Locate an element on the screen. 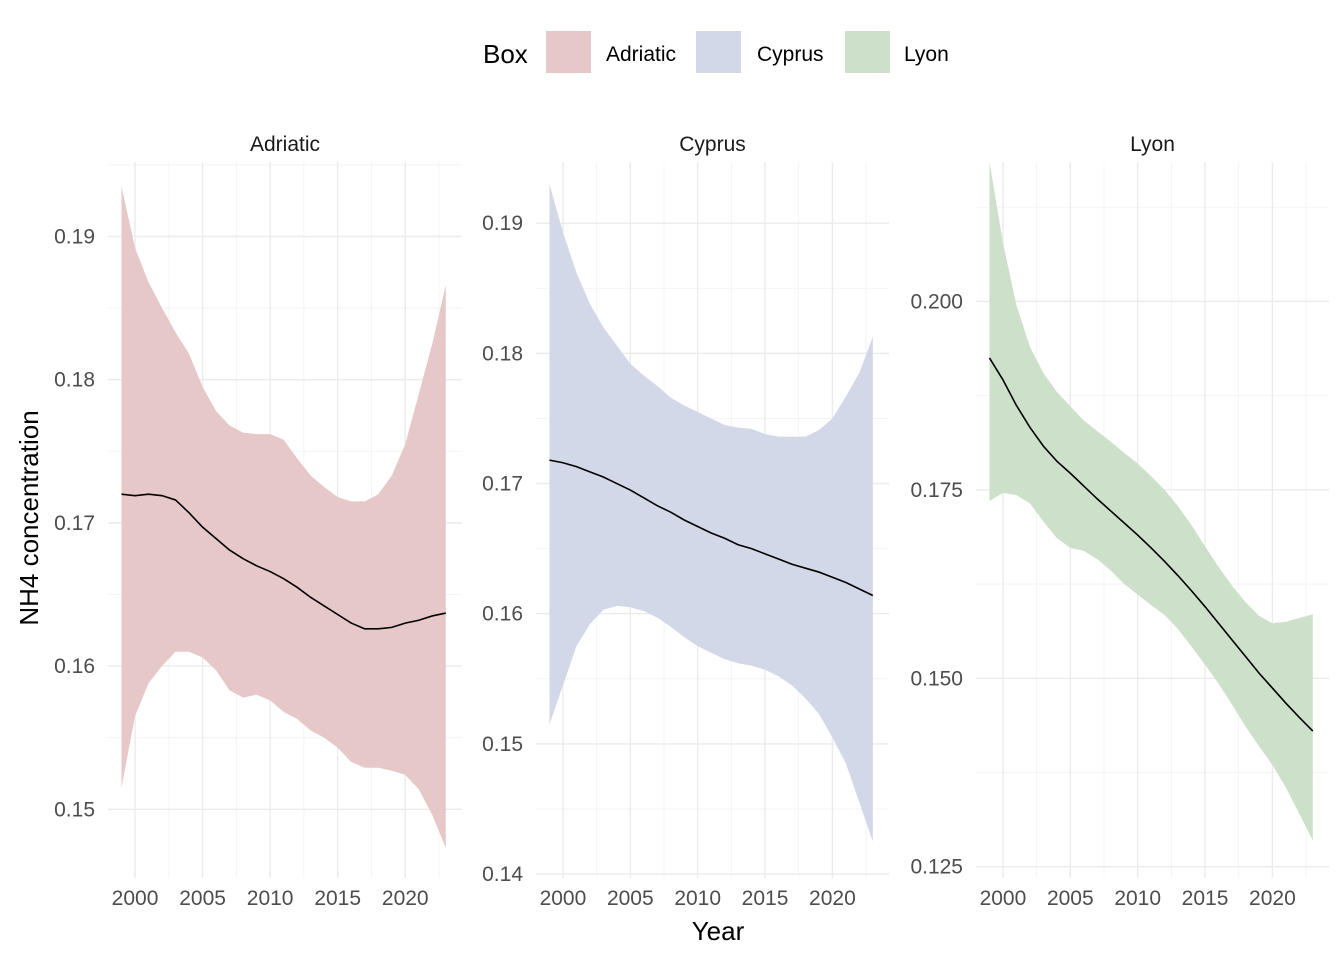 The height and width of the screenshot is (960, 1344). trend-line-adriatic is located at coordinates (283, 561).